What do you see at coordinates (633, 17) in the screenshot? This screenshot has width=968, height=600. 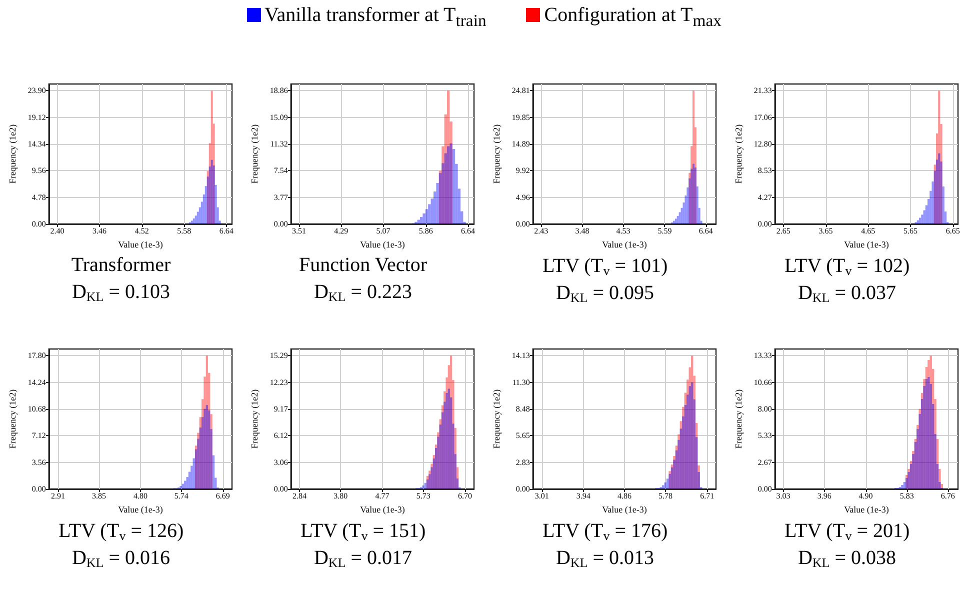 I see `legend-label: Configuration at T$_{max}$` at bounding box center [633, 17].